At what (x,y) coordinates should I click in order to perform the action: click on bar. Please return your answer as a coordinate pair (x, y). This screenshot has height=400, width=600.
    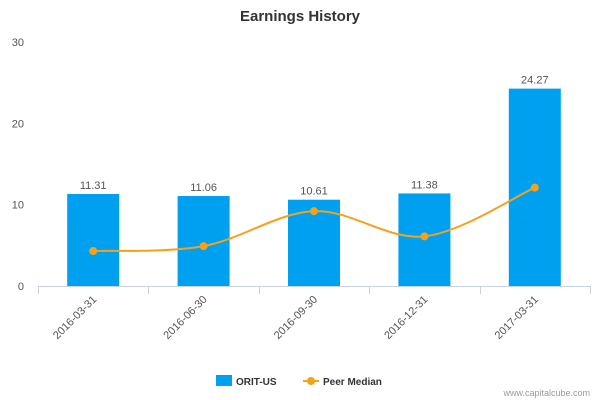
    Looking at the image, I should click on (93, 240).